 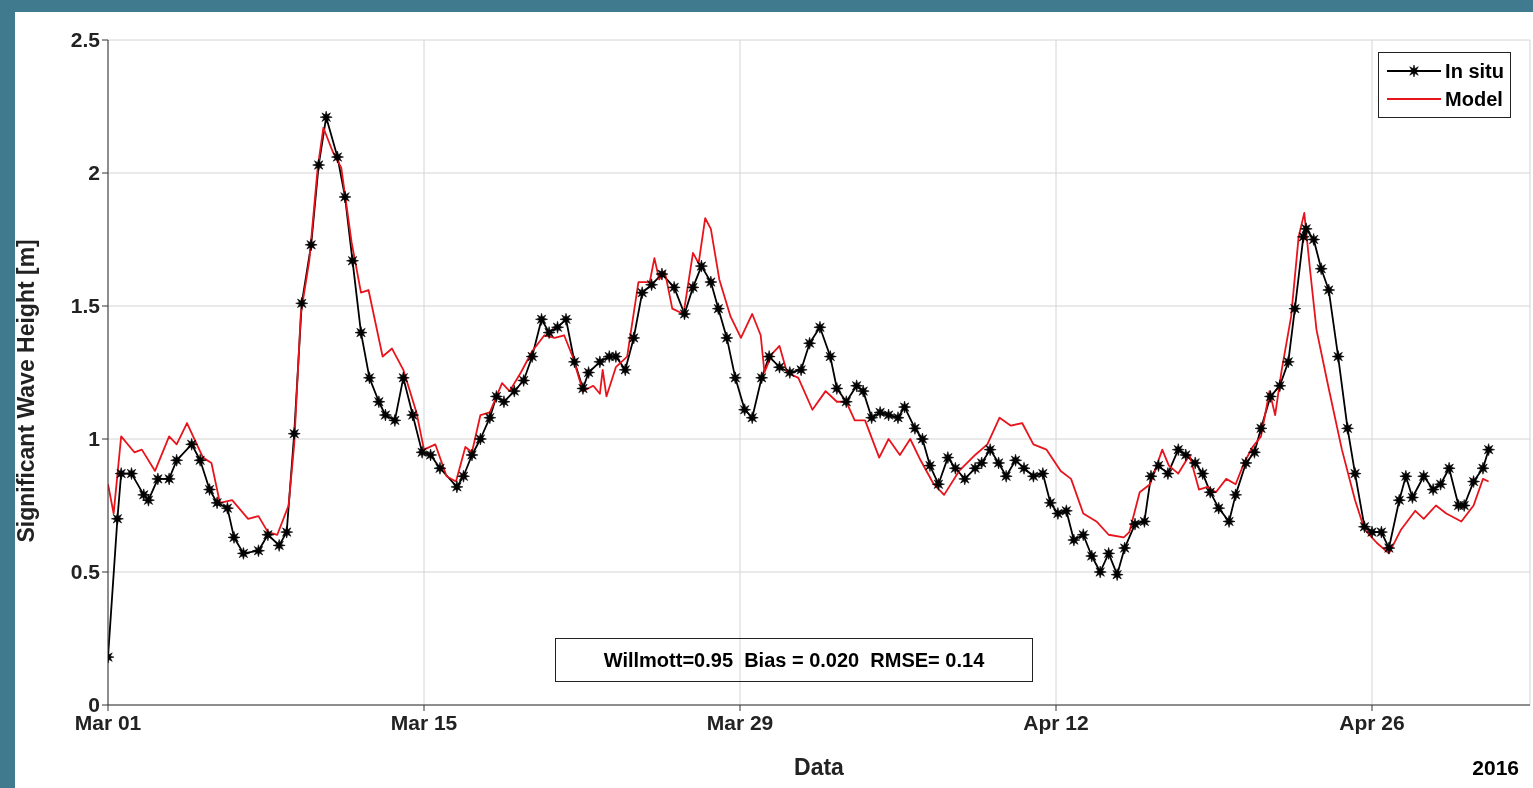 I want to click on x-tick-label: Mar 29, so click(x=740, y=722).